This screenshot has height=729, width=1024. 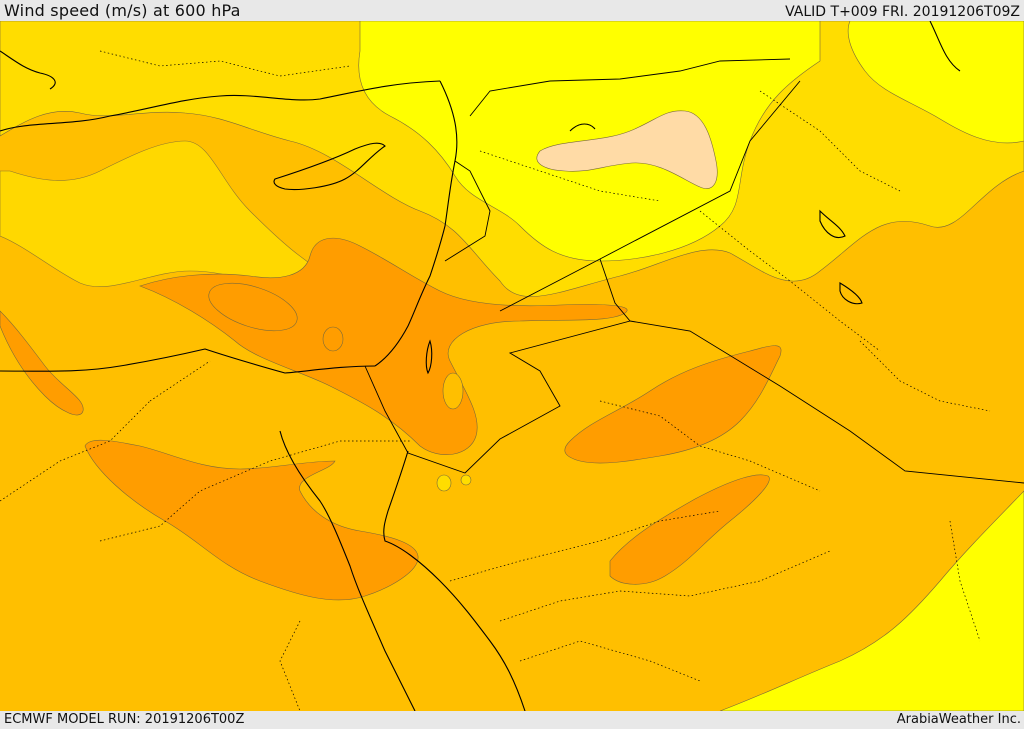 What do you see at coordinates (902, 12) in the screenshot?
I see `valid-time-label: VALID T+009 FRI. 20191206T09Z` at bounding box center [902, 12].